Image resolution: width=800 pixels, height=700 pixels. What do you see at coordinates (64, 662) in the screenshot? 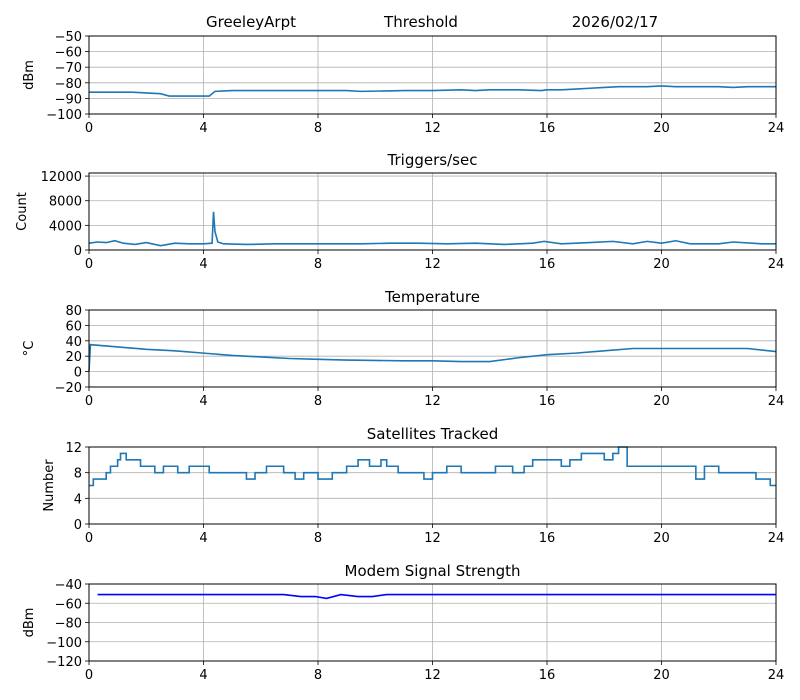
I see `y-tick-label: −120` at bounding box center [64, 662].